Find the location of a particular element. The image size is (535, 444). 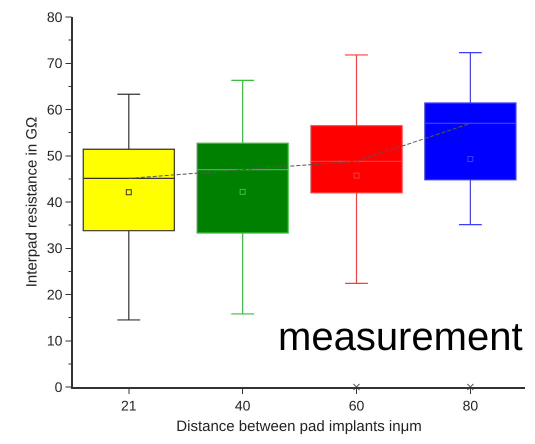

x-axis-title: Distance between pad implants inμm is located at coordinates (299, 427).